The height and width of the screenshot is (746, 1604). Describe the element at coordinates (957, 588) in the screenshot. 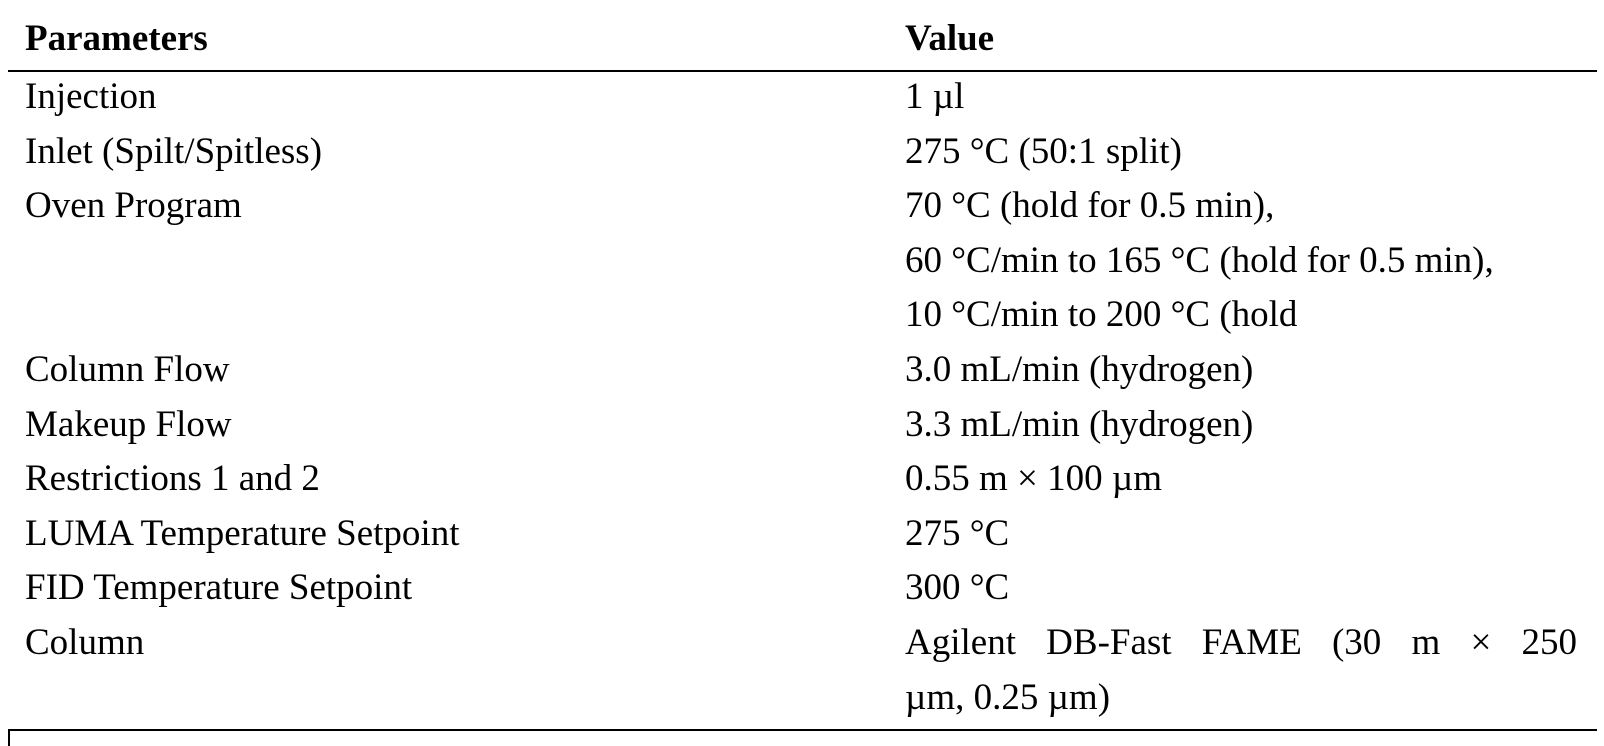

I see `value-line: 300 °C` at that location.